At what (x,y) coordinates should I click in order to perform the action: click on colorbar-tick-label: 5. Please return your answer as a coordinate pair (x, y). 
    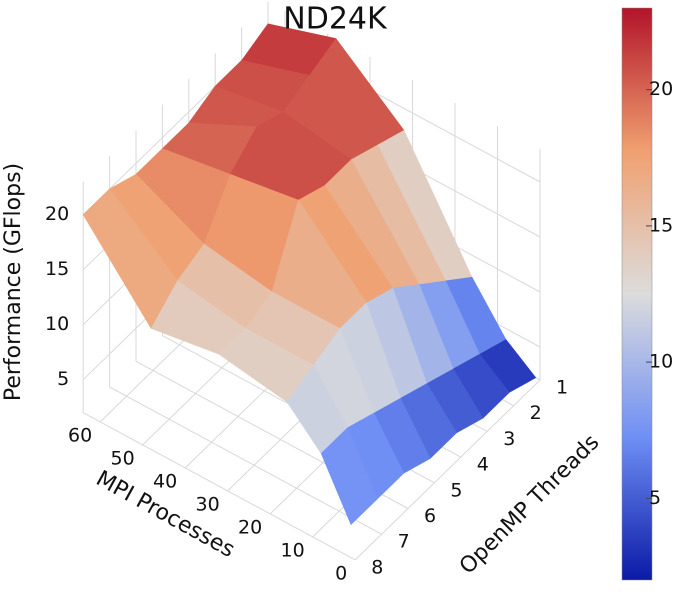
    Looking at the image, I should click on (655, 498).